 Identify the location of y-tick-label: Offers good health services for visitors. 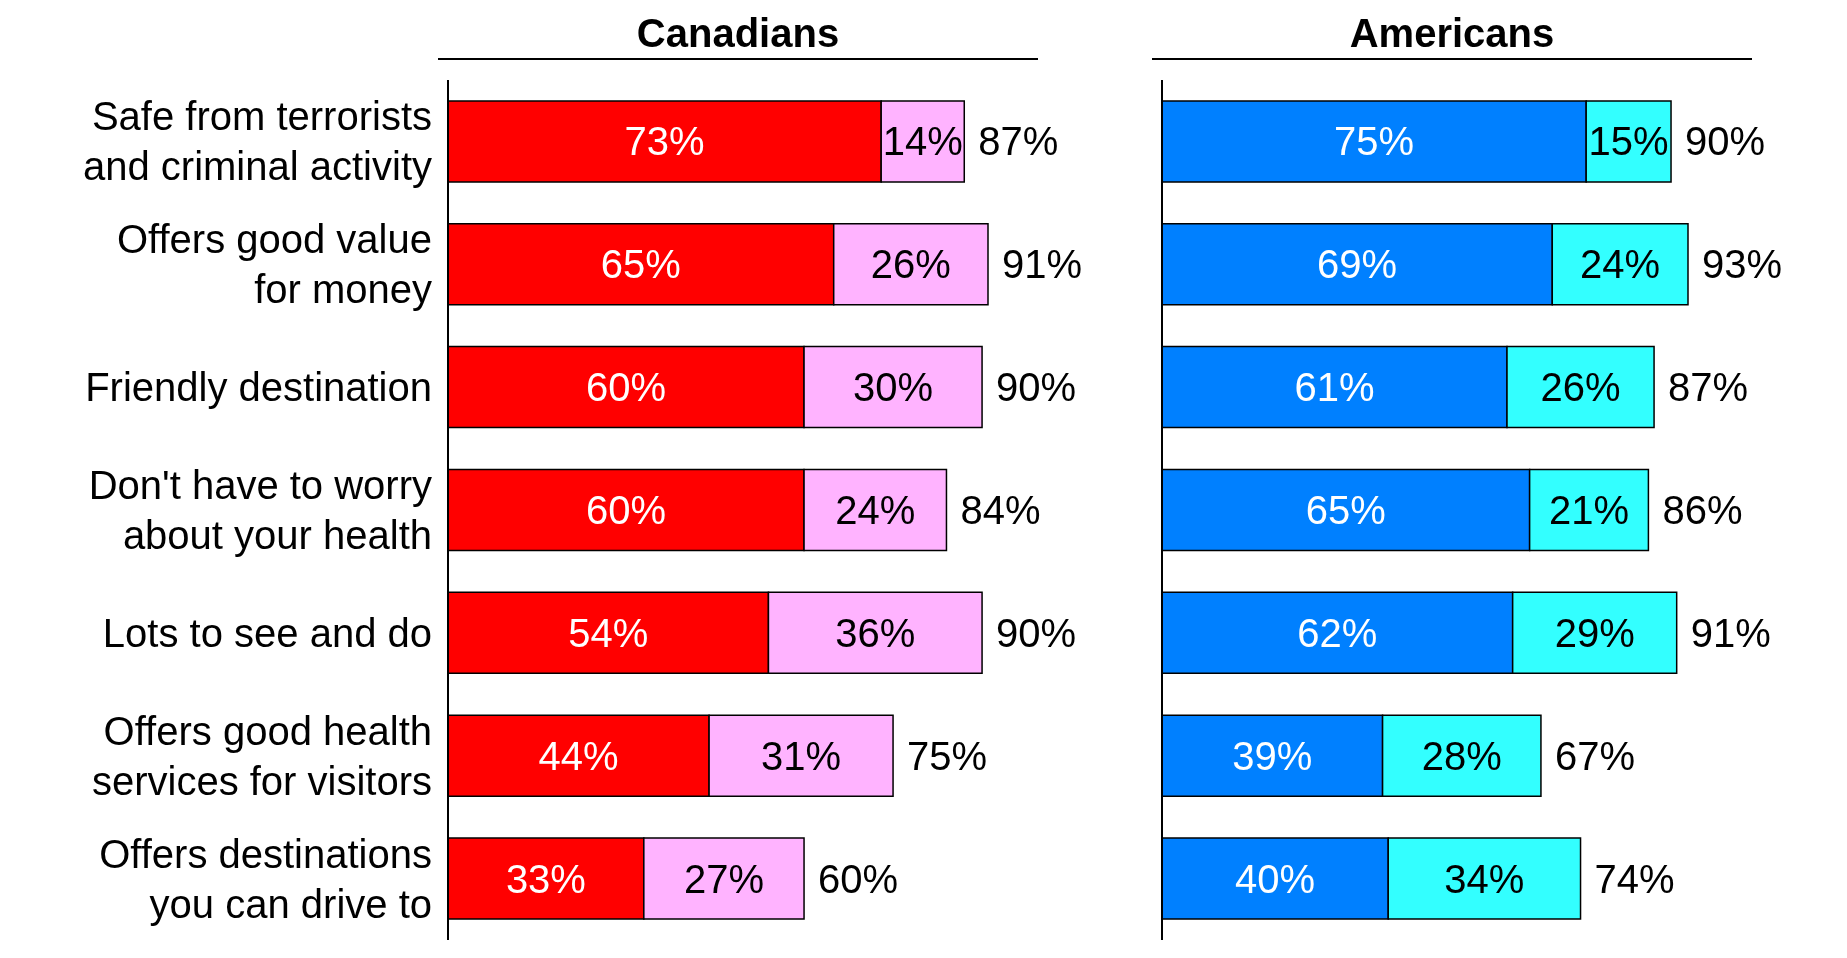
(261, 755).